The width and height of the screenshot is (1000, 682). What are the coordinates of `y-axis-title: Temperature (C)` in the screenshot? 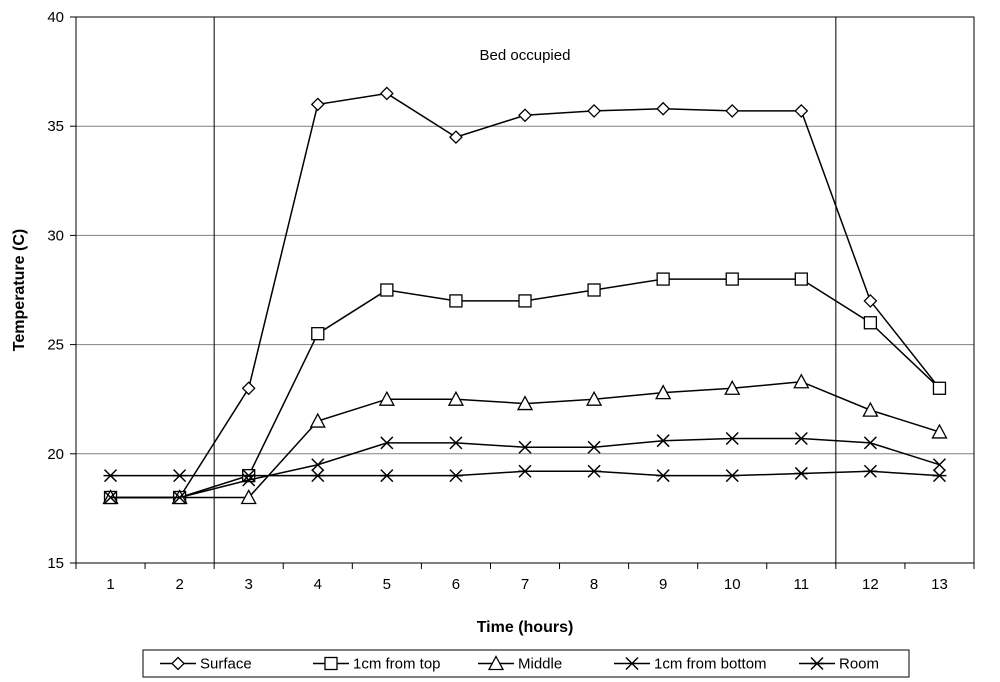 It's located at (19, 290).